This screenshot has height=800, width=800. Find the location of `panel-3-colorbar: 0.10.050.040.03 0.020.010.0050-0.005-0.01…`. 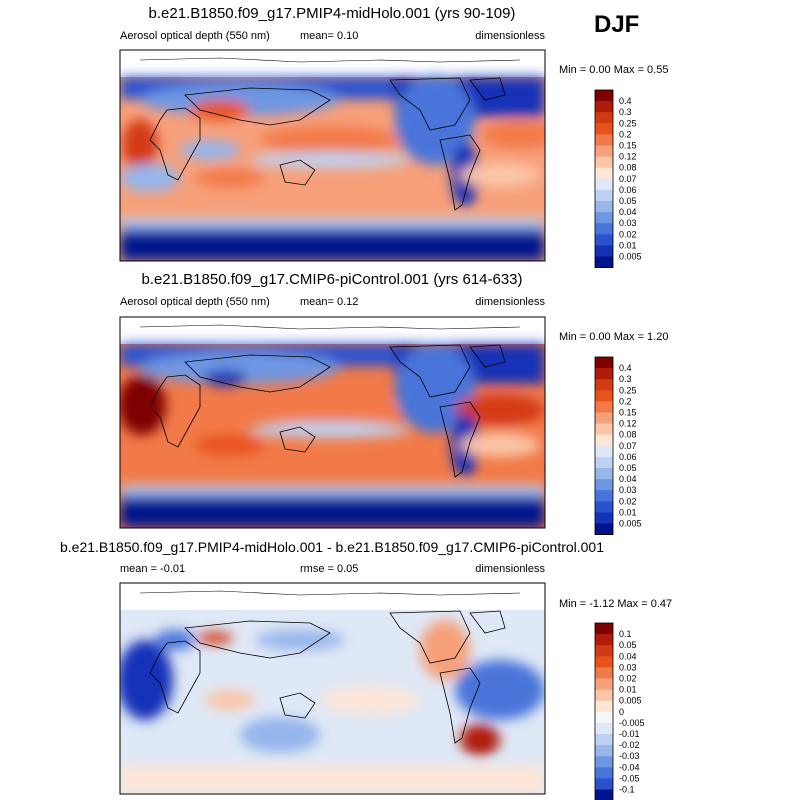

panel-3-colorbar: 0.10.050.040.03 0.020.010.0050-0.005-0.01… is located at coordinates (619, 711).